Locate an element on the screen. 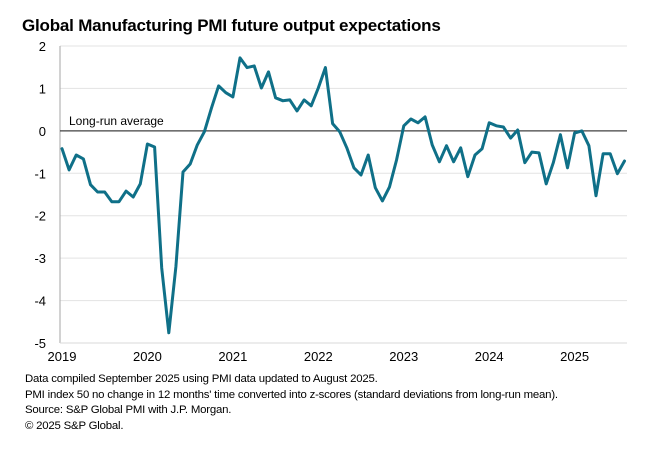 This screenshot has width=671, height=451. x-tick-label: 2019 is located at coordinates (62, 356).